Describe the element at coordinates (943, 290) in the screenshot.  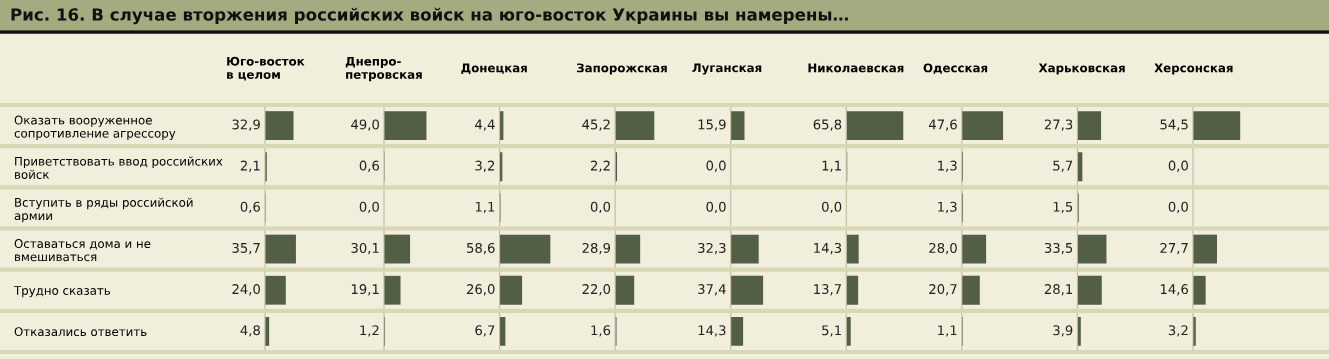
I see `data-label: 20,7` at that location.